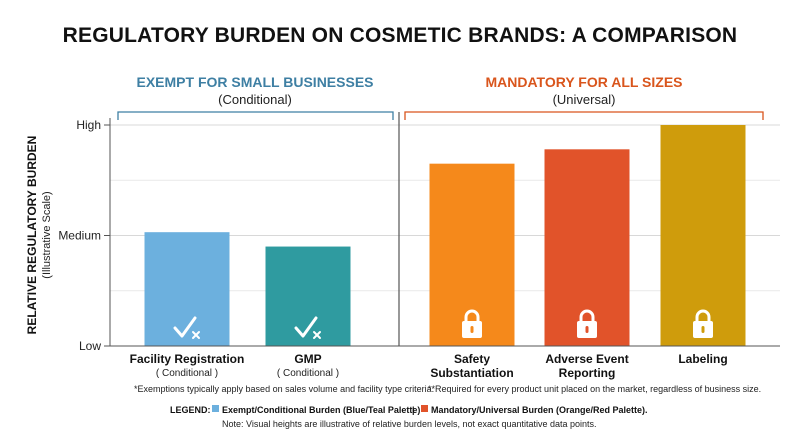 The width and height of the screenshot is (800, 447). Describe the element at coordinates (584, 115) in the screenshot. I see `group-bracket-mandatory` at that location.